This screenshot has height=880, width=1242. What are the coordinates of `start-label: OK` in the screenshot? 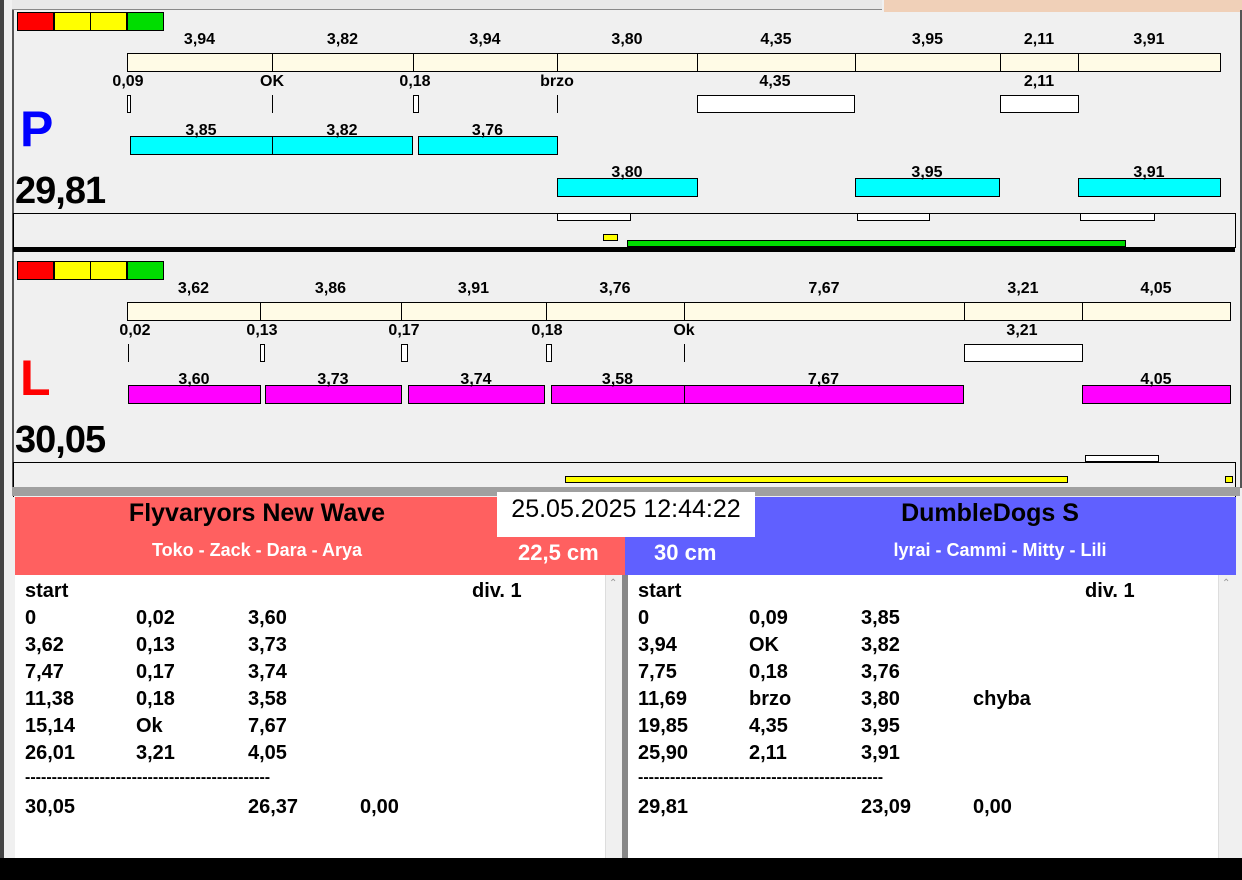 It's located at (272, 81).